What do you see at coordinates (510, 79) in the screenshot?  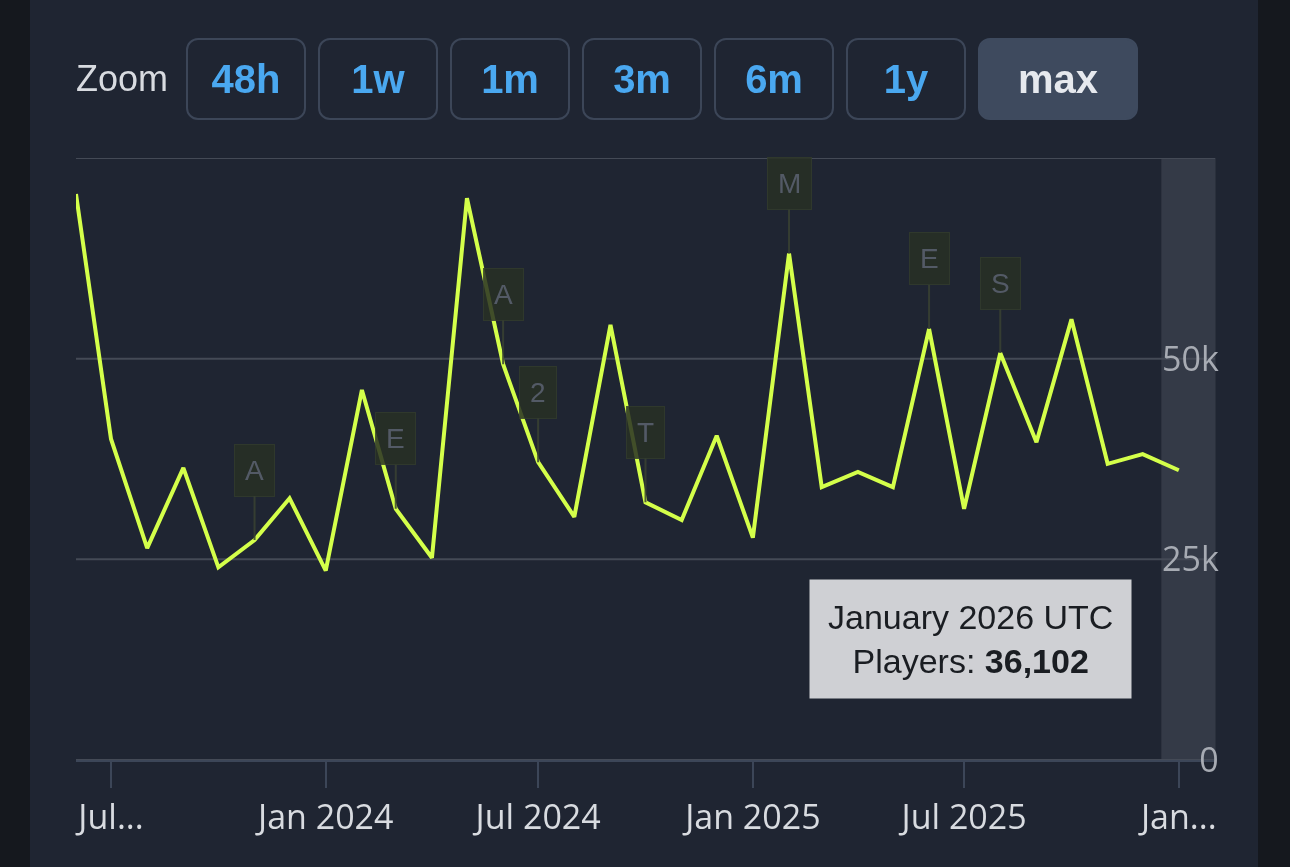 I see `zoom-button: 1m` at bounding box center [510, 79].